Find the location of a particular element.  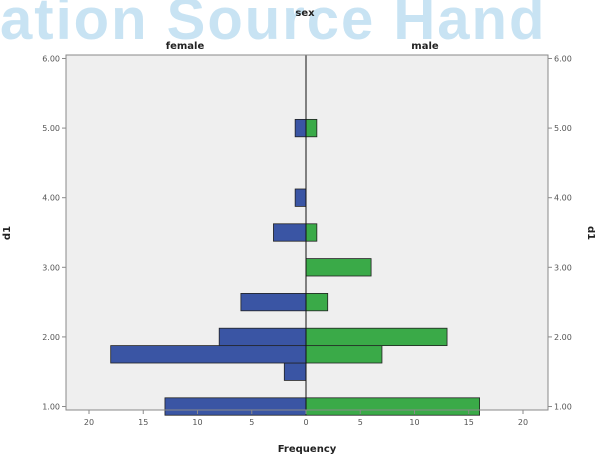

x-tick-label-5: 5 is located at coordinates (360, 422).